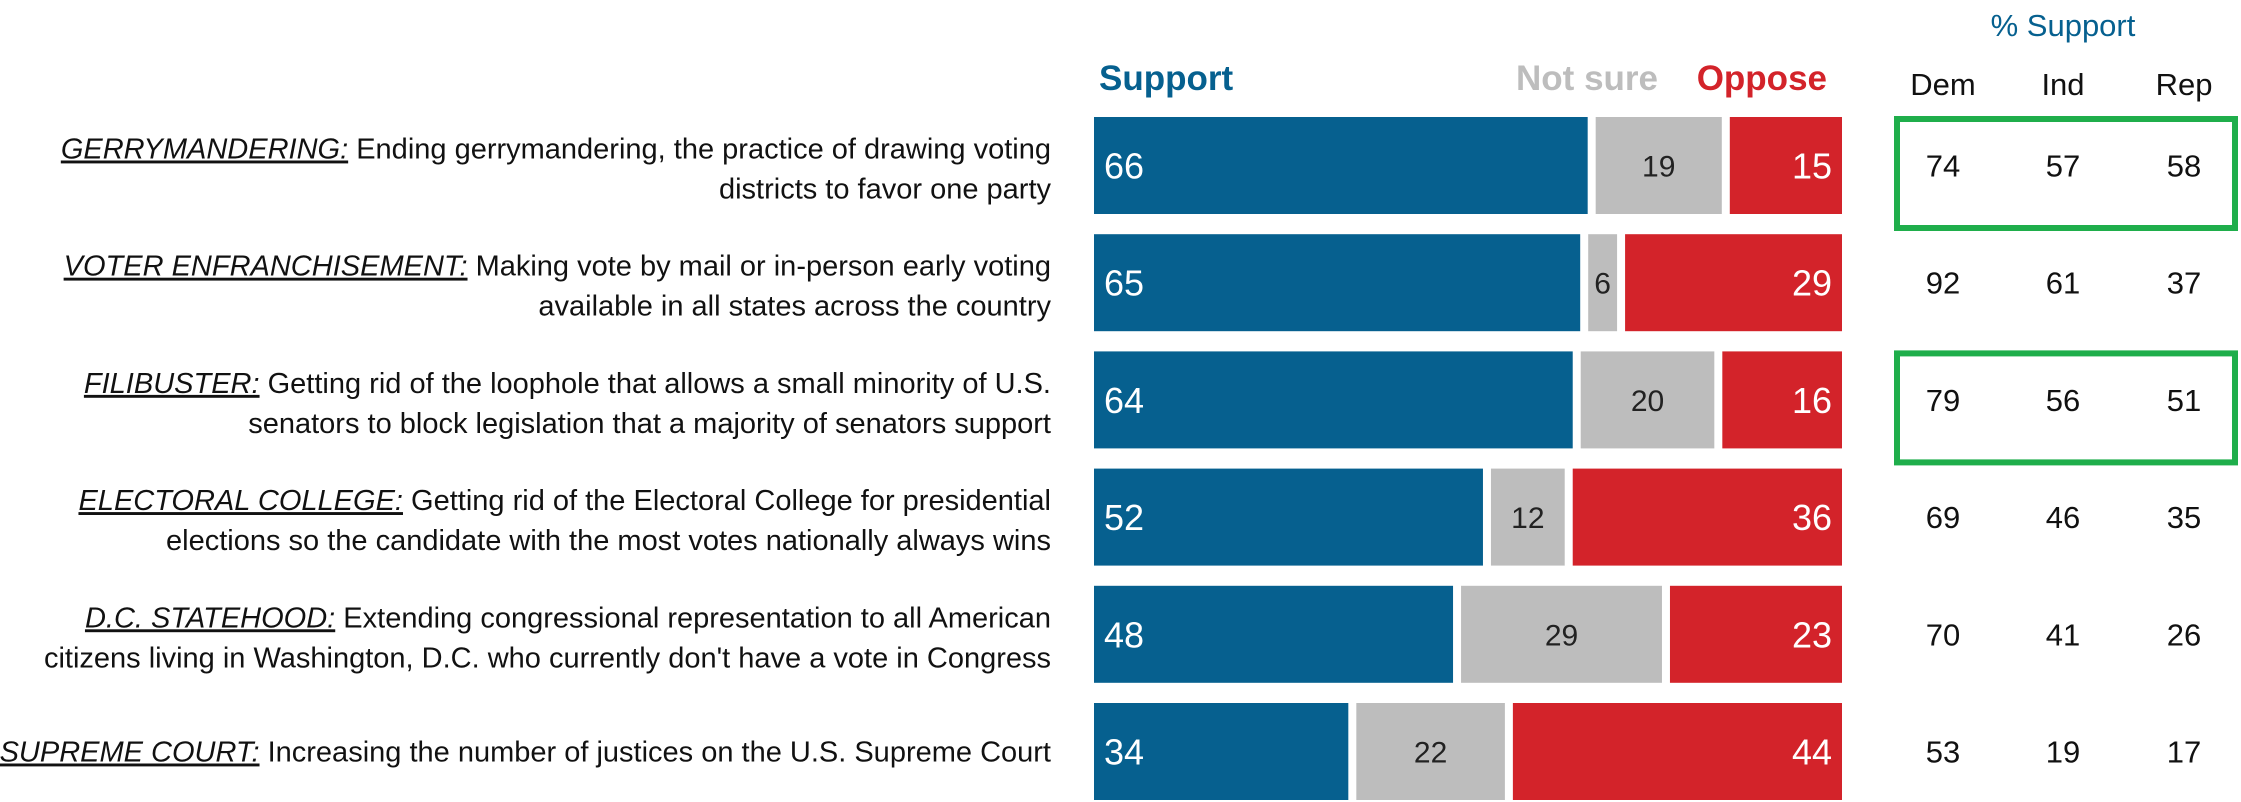  I want to click on party-value-rep: 58, so click(2184, 166).